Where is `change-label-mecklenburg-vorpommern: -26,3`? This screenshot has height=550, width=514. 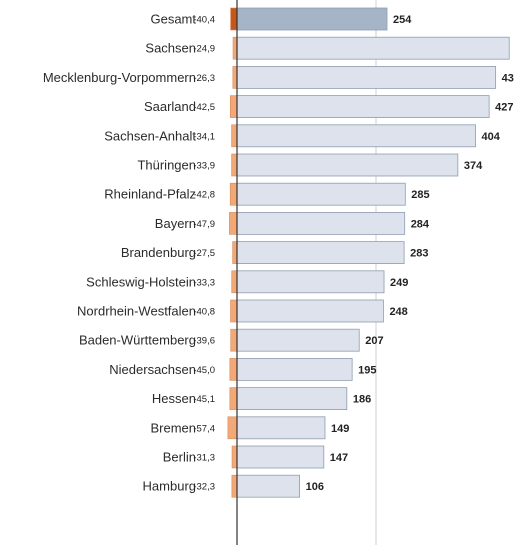
change-label-mecklenburg-vorpommern: -26,3 is located at coordinates (204, 78).